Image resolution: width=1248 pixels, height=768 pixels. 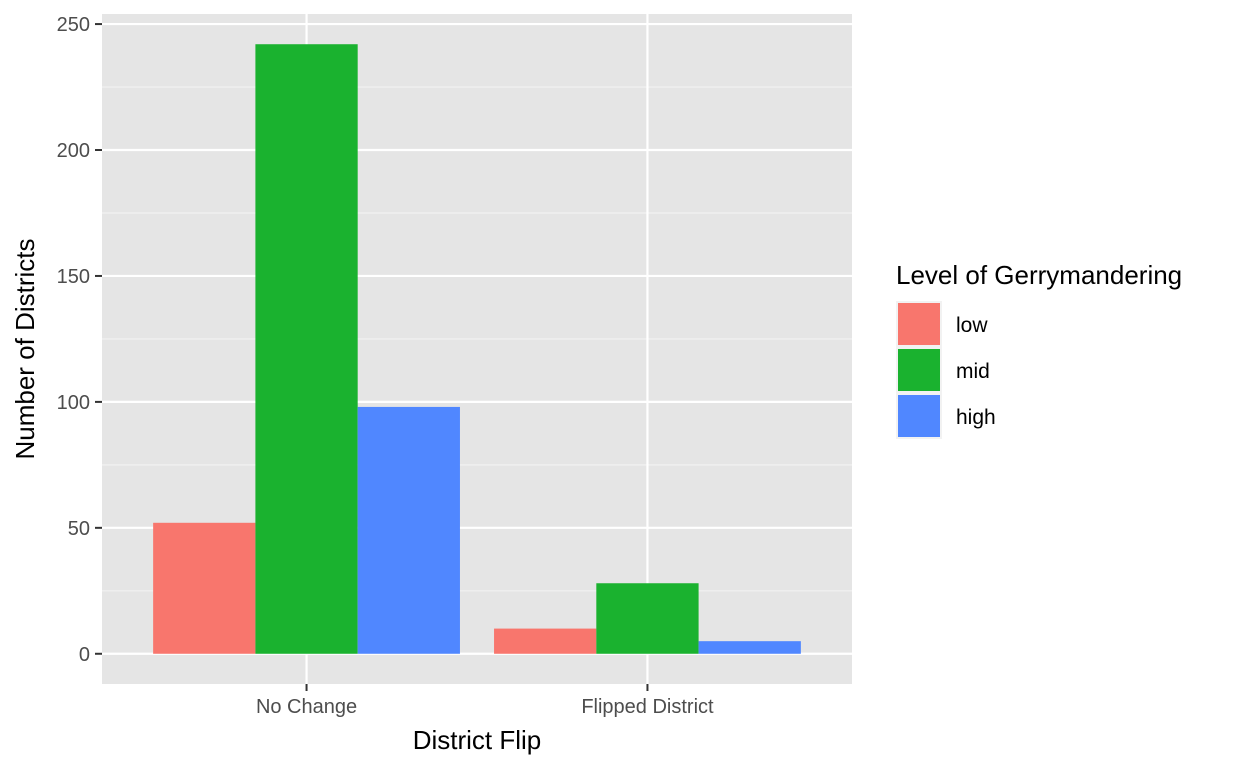 What do you see at coordinates (973, 371) in the screenshot?
I see `legend-label-mid: mid` at bounding box center [973, 371].